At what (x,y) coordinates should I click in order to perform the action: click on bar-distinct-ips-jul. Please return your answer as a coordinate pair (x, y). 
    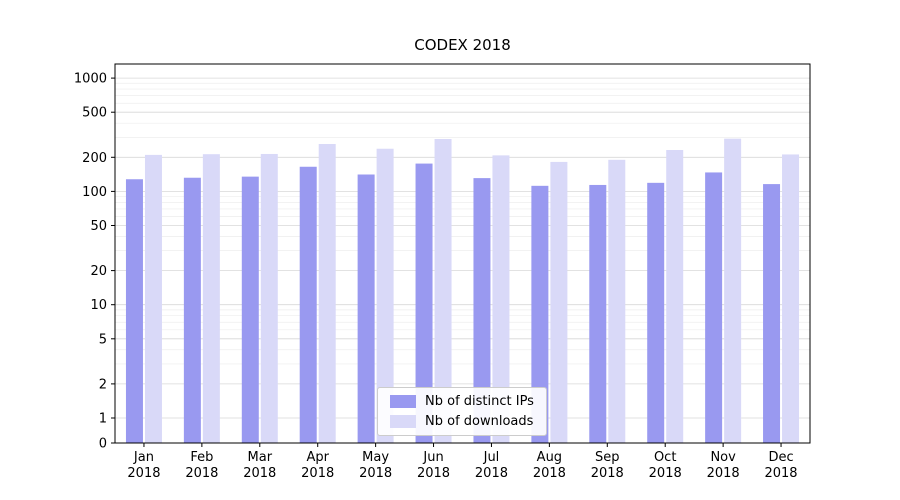
    Looking at the image, I should click on (482, 310).